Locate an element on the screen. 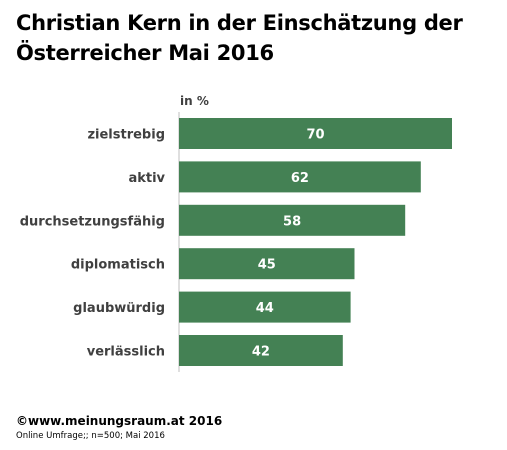 This screenshot has height=450, width=507. data-label-3: 45 is located at coordinates (267, 265).